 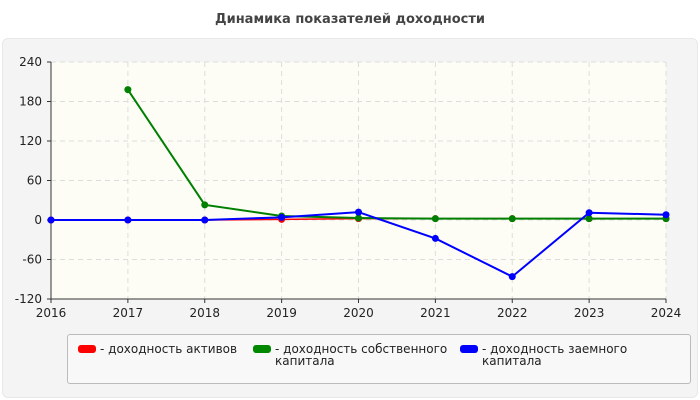 I want to click on x-tick-label: 2020, so click(x=358, y=313).